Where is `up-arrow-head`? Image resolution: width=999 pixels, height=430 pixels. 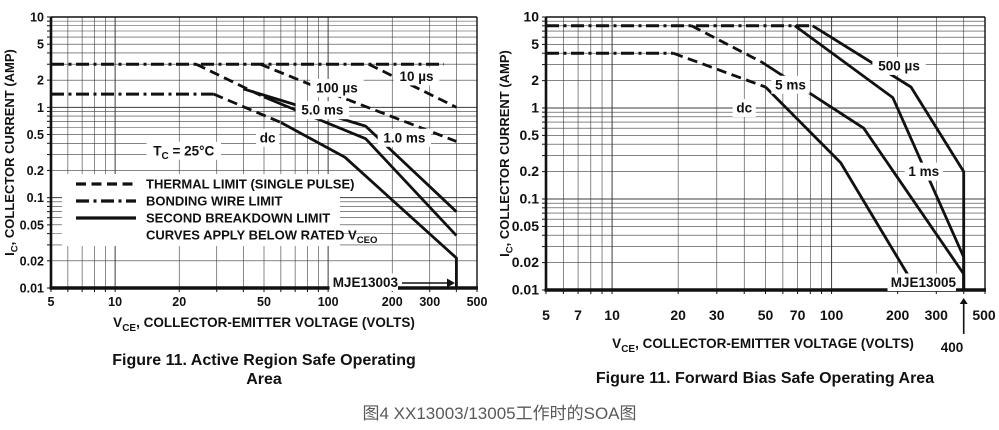 up-arrow-head is located at coordinates (963, 301).